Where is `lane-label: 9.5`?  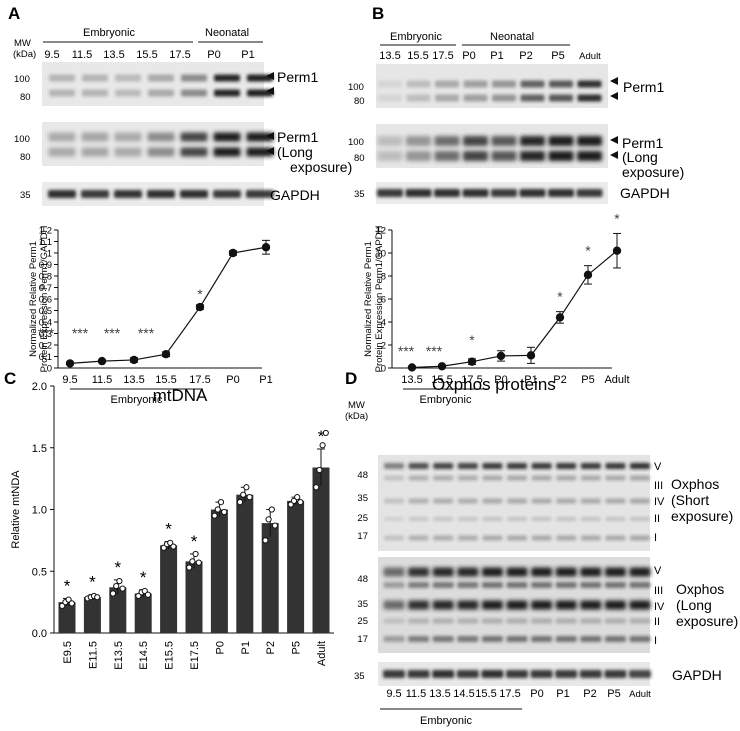 lane-label: 9.5 is located at coordinates (51, 55).